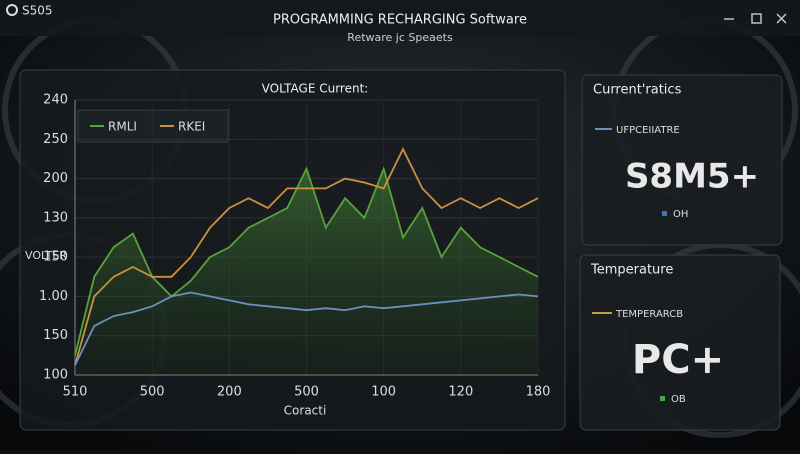 Image resolution: width=800 pixels, height=454 pixels. Describe the element at coordinates (55, 100) in the screenshot. I see `y-tick-label: 240` at that location.